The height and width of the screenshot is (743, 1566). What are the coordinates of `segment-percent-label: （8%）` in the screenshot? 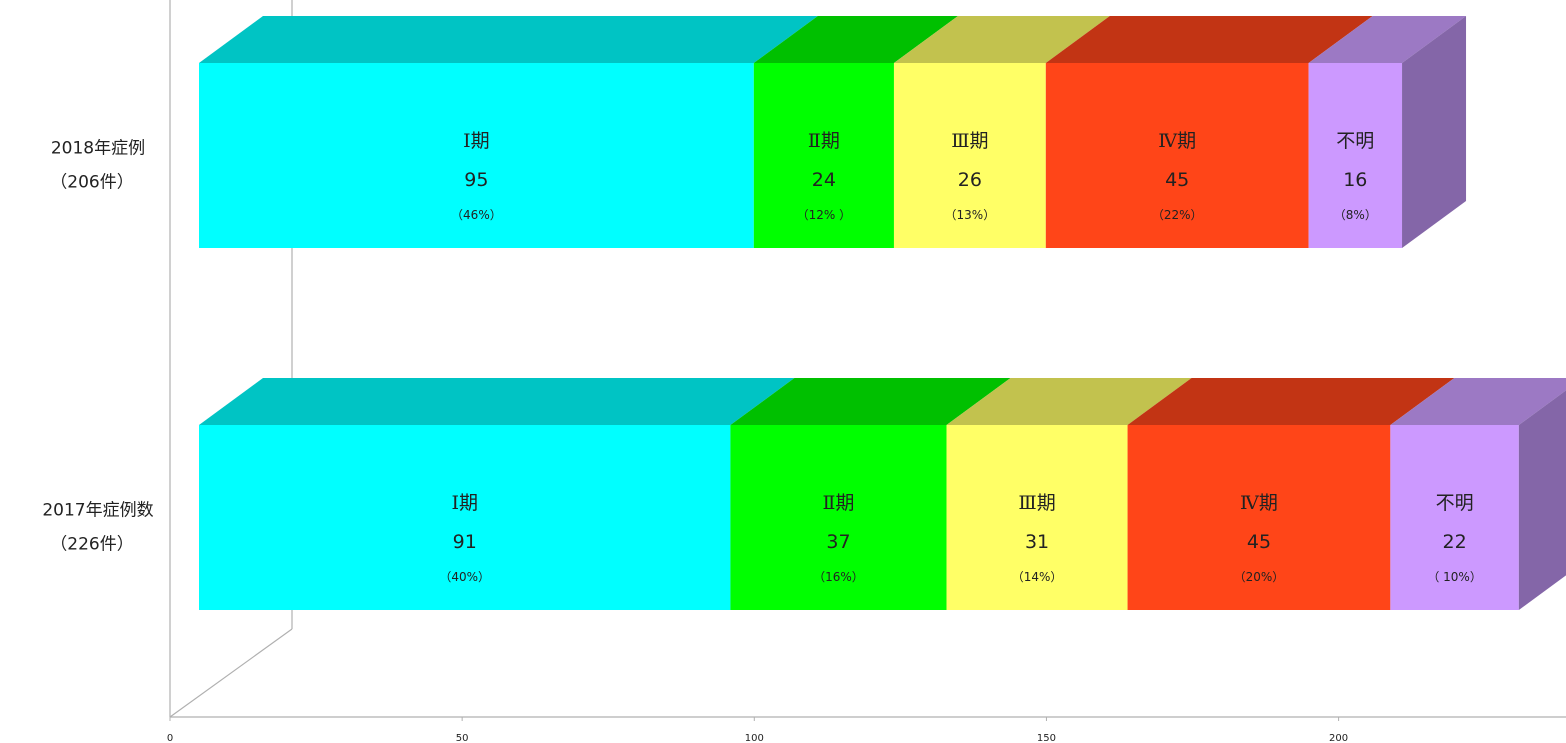 It's located at (1355, 215).